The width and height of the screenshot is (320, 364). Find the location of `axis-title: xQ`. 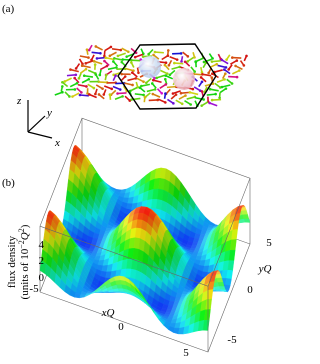

axis-title: xQ is located at coordinates (108, 313).